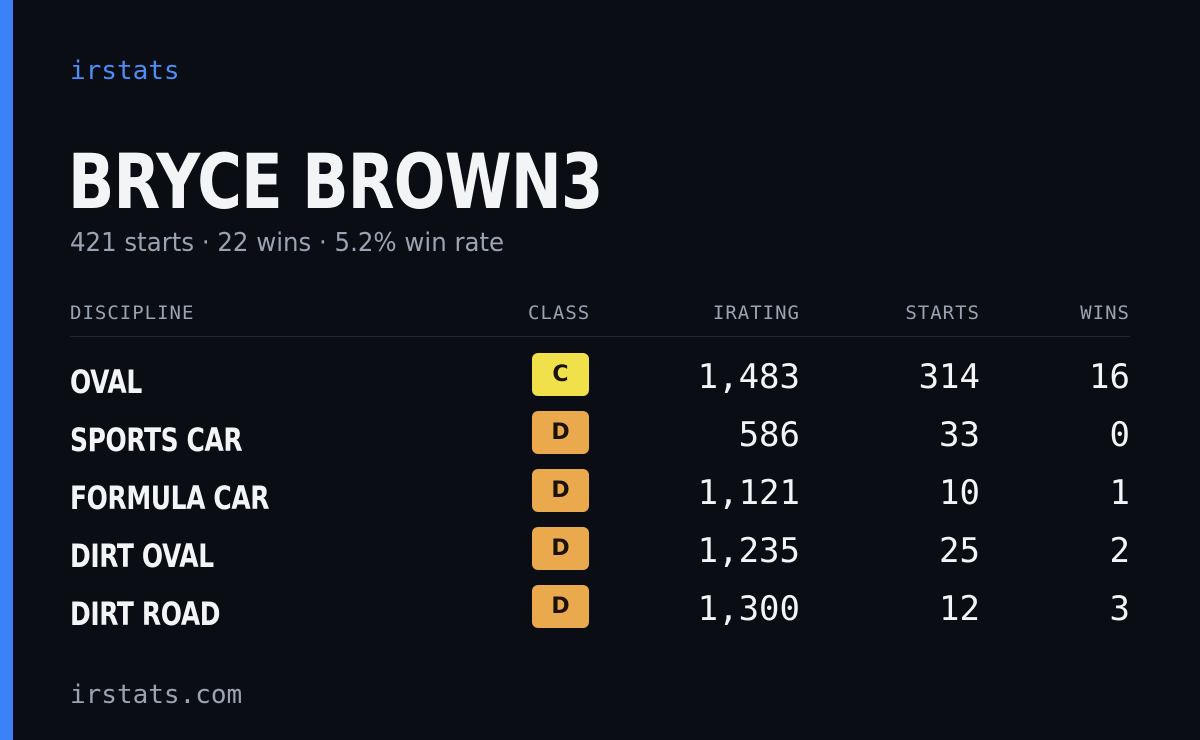  What do you see at coordinates (142, 556) in the screenshot?
I see `discipline-name: DIRT OVAL` at bounding box center [142, 556].